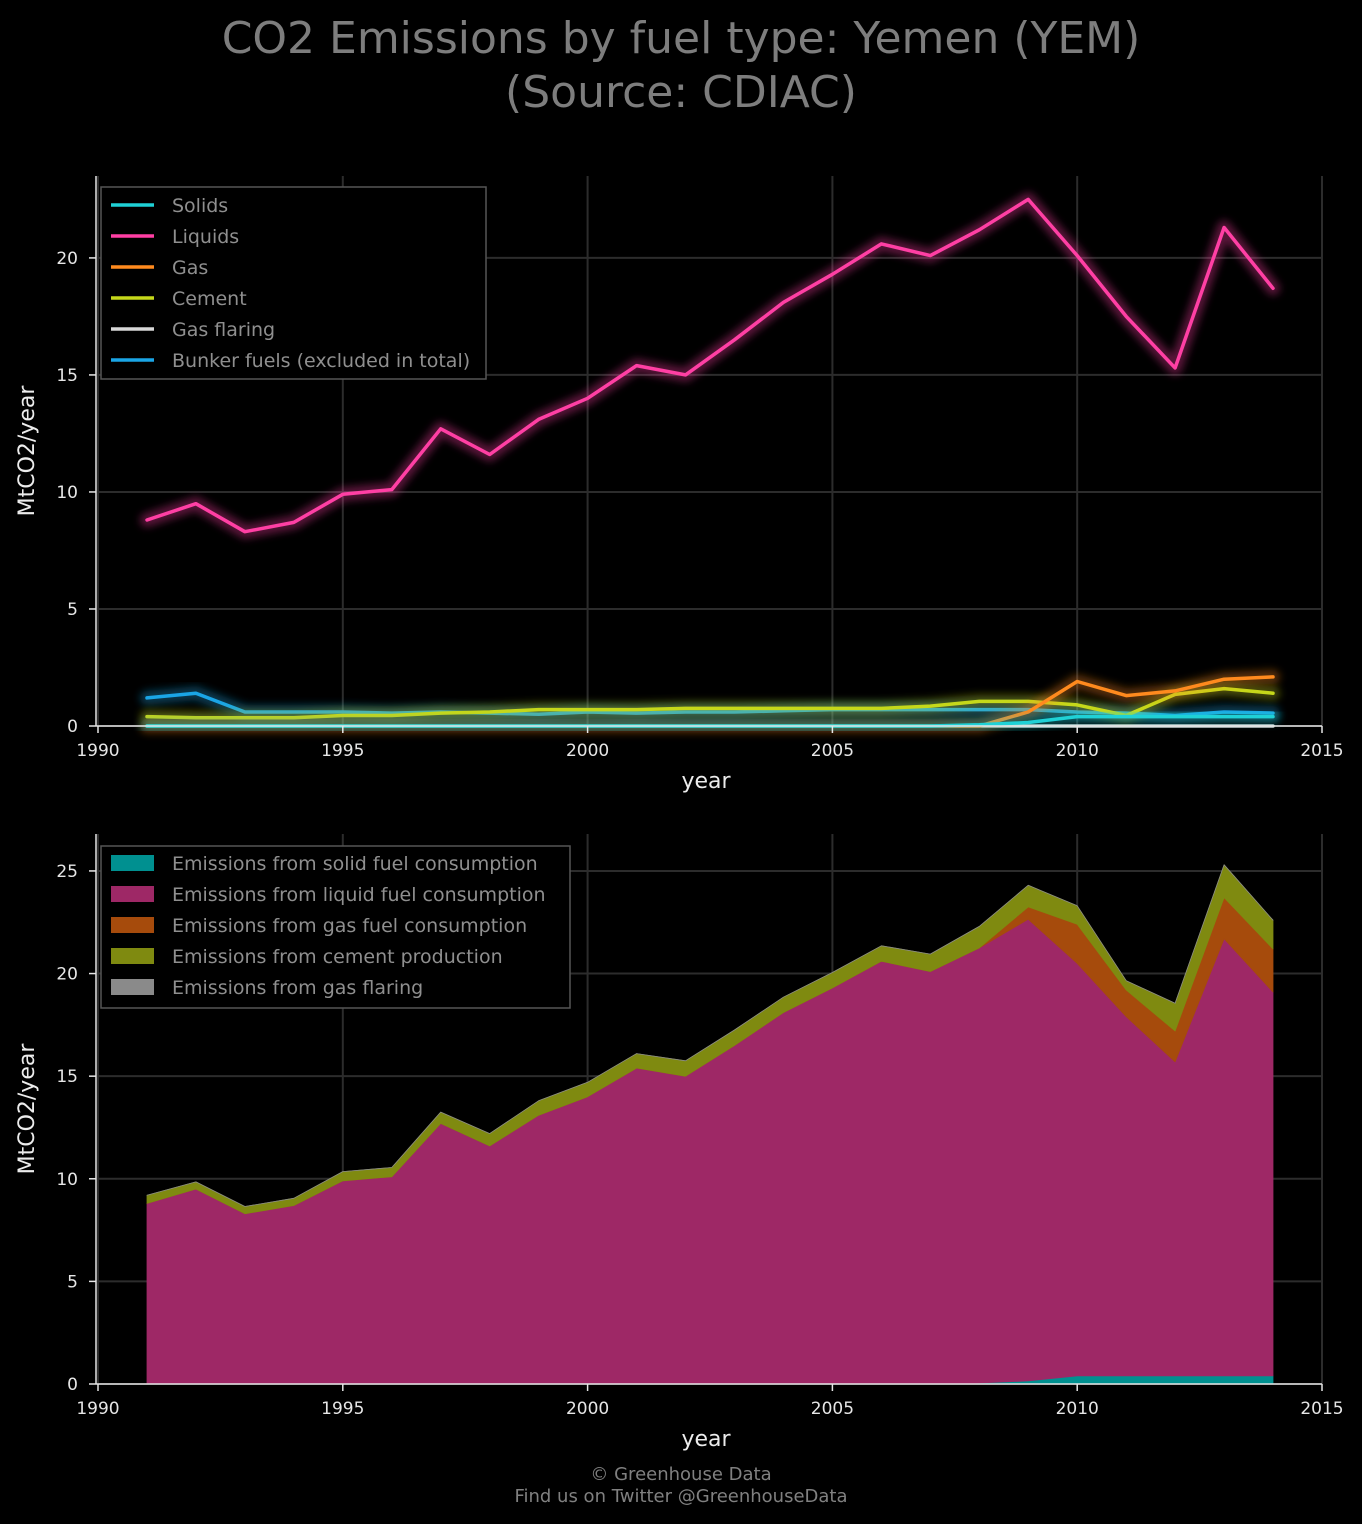 This screenshot has width=1362, height=1524. I want to click on chart1-xtick-label-2005: 2005, so click(832, 751).